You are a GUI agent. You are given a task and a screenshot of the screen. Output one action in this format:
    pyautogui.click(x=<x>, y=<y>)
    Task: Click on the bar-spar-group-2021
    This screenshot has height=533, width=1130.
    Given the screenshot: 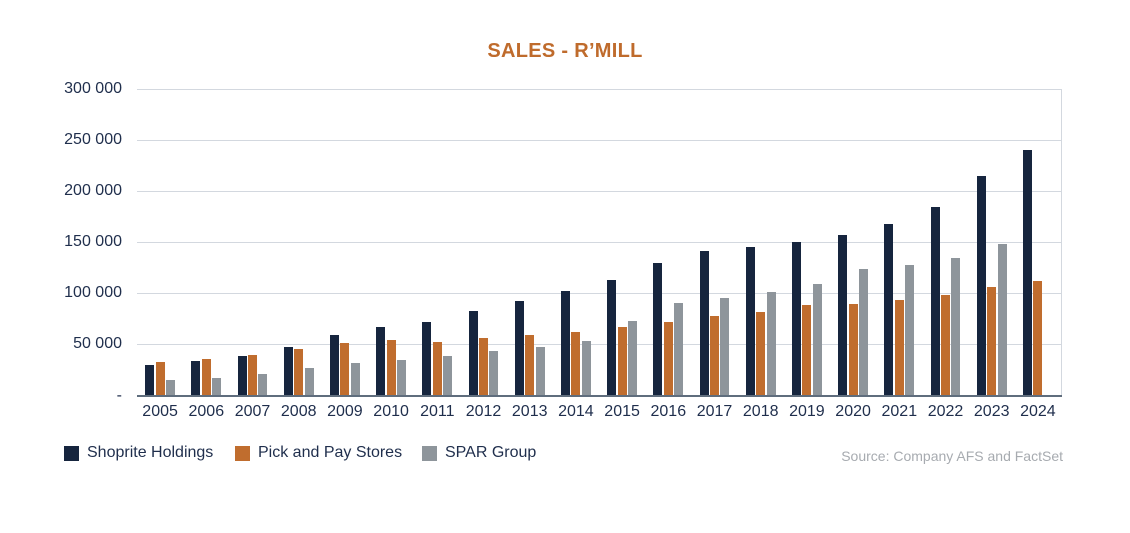 What is the action you would take?
    pyautogui.click(x=910, y=330)
    